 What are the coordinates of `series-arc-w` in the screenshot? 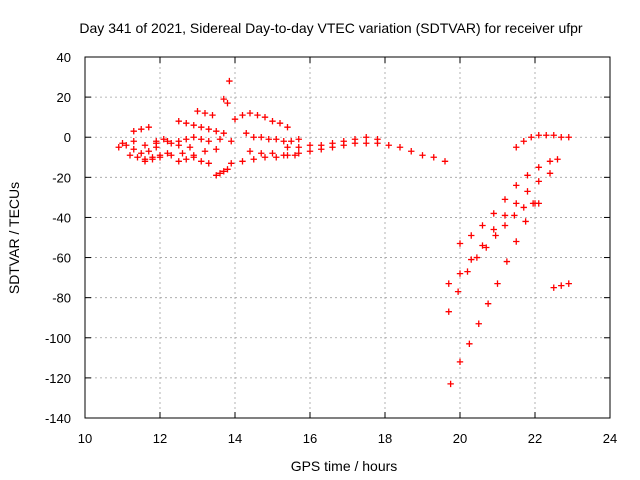 It's located at (561, 285).